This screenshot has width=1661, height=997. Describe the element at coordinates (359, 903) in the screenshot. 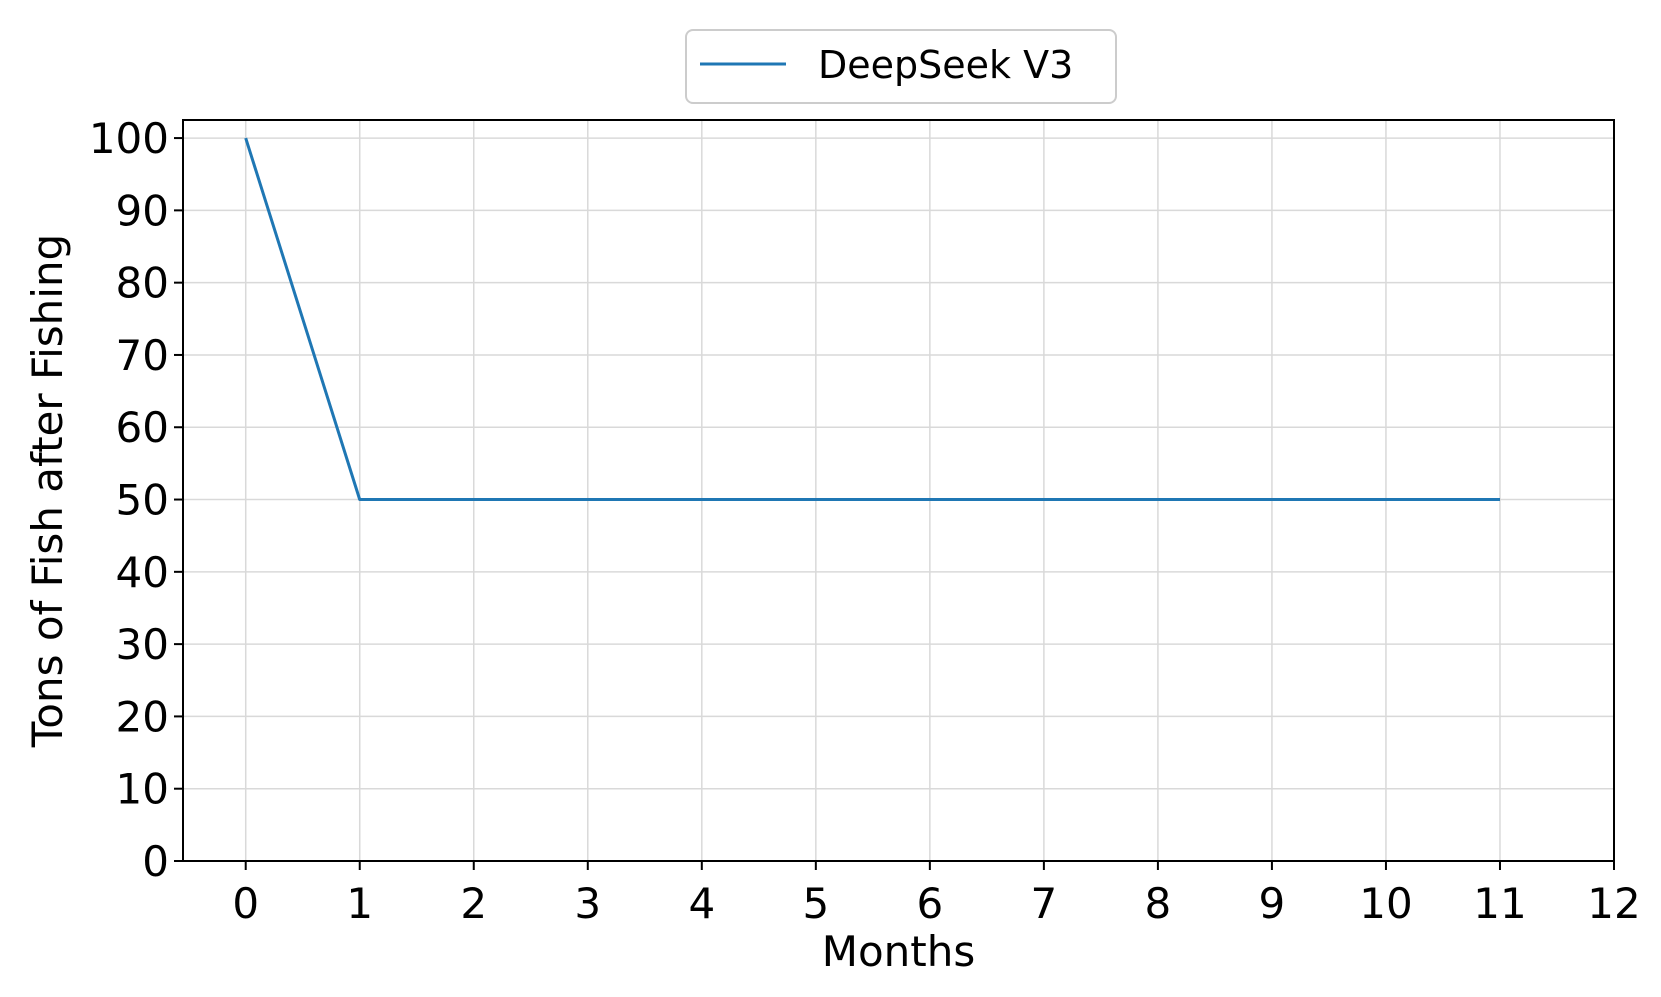

I see `x-tick-label: 1` at that location.